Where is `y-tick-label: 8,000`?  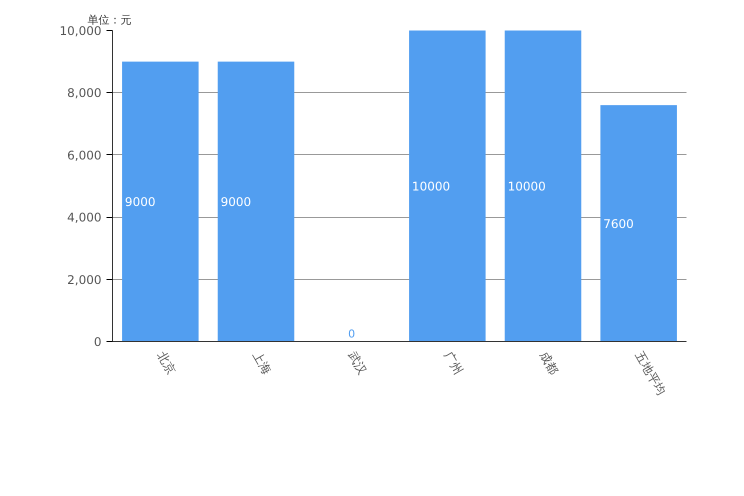
y-tick-label: 8,000 is located at coordinates (84, 93).